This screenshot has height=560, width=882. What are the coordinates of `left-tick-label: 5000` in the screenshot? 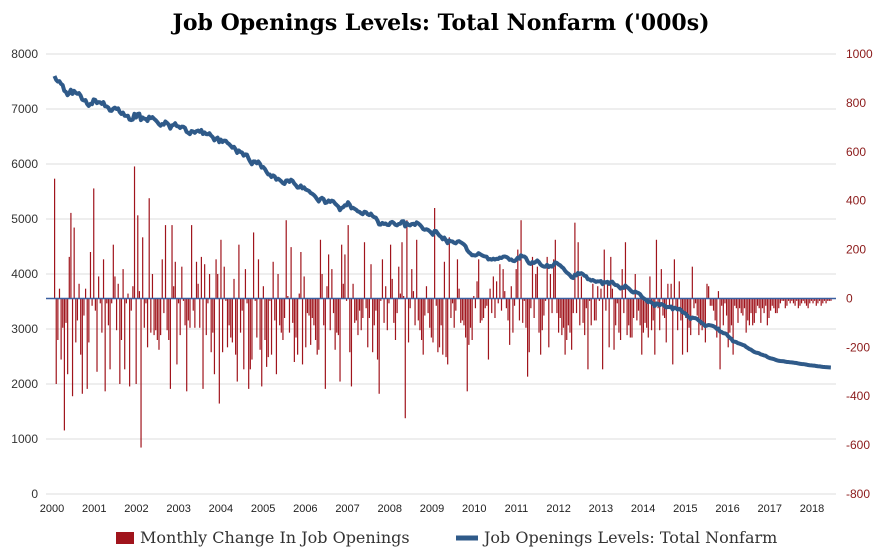 It's located at (24, 219).